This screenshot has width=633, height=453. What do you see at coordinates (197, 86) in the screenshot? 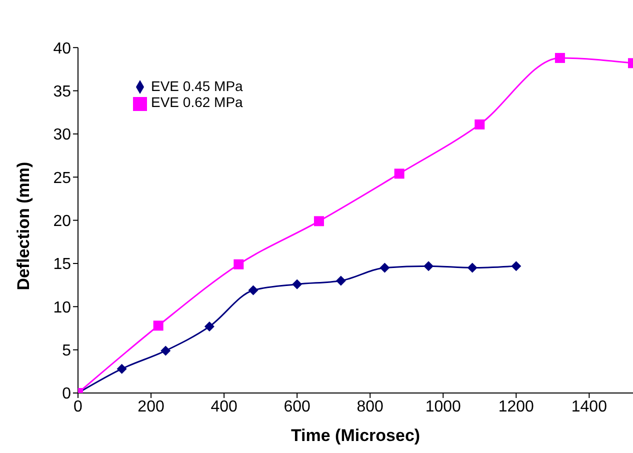
I see `legend-label: EVE 0.45 MPa` at bounding box center [197, 86].